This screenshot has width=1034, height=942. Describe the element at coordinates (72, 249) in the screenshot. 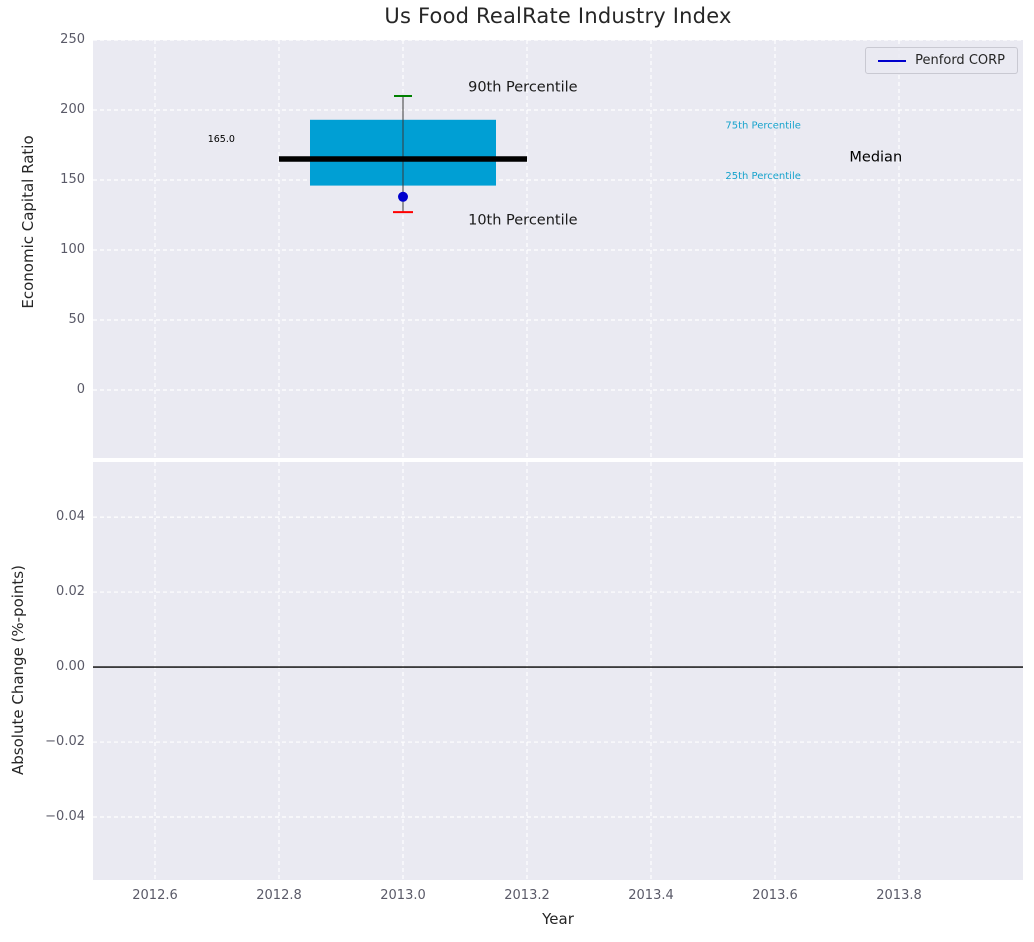

I see `top-y-tick-label: 100` at that location.